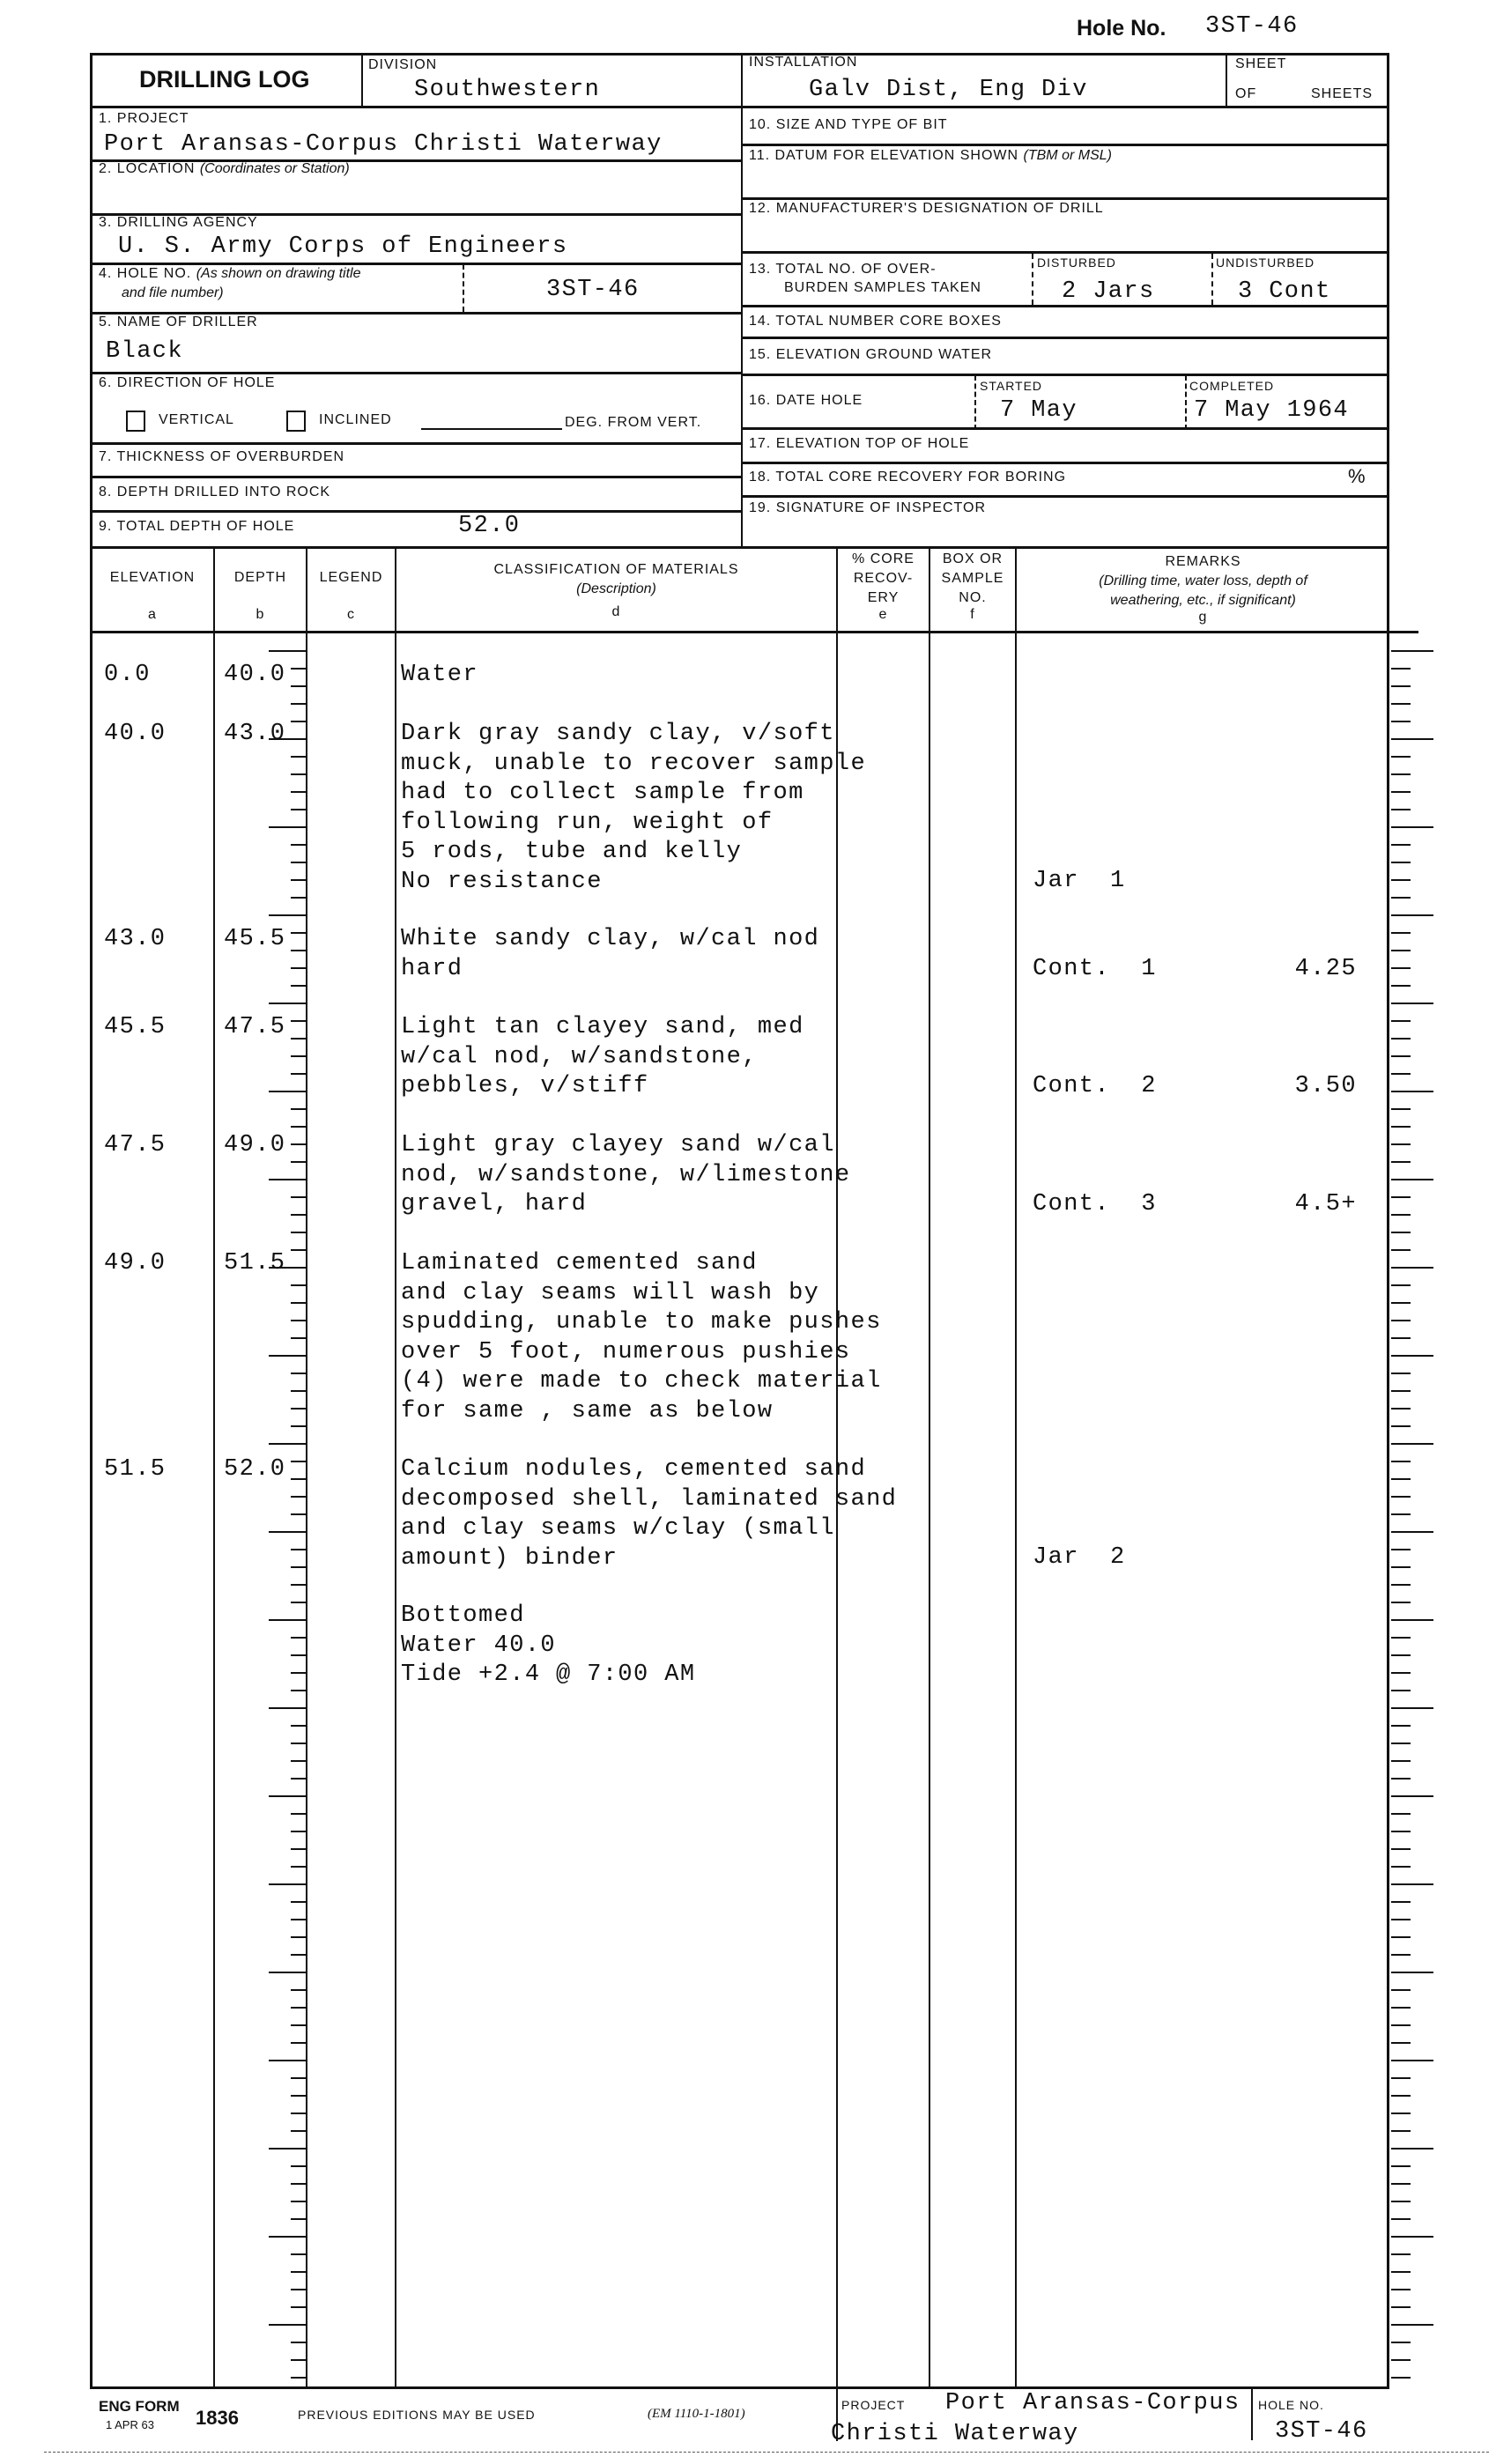 The image size is (1496, 2464). What do you see at coordinates (178, 321) in the screenshot?
I see `driller-label: 5. NAME OF DRILLER` at bounding box center [178, 321].